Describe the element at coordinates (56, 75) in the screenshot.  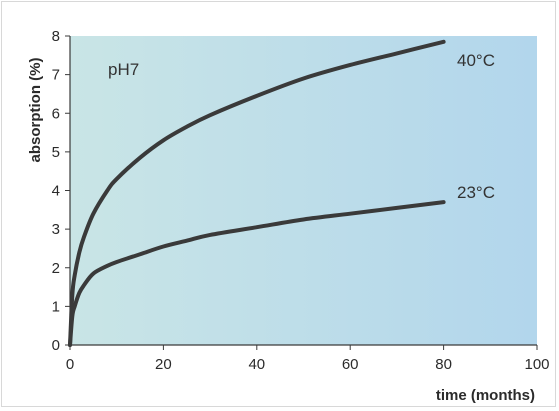
I see `y-tick-label: 7` at that location.